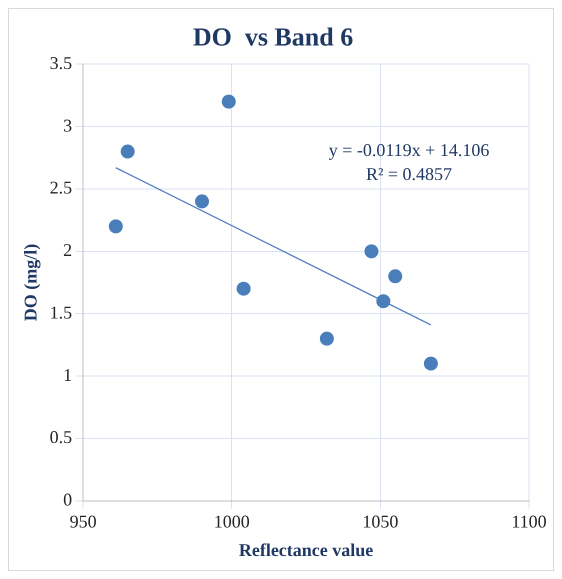  I want to click on y-tick-label: 1, so click(67, 374).